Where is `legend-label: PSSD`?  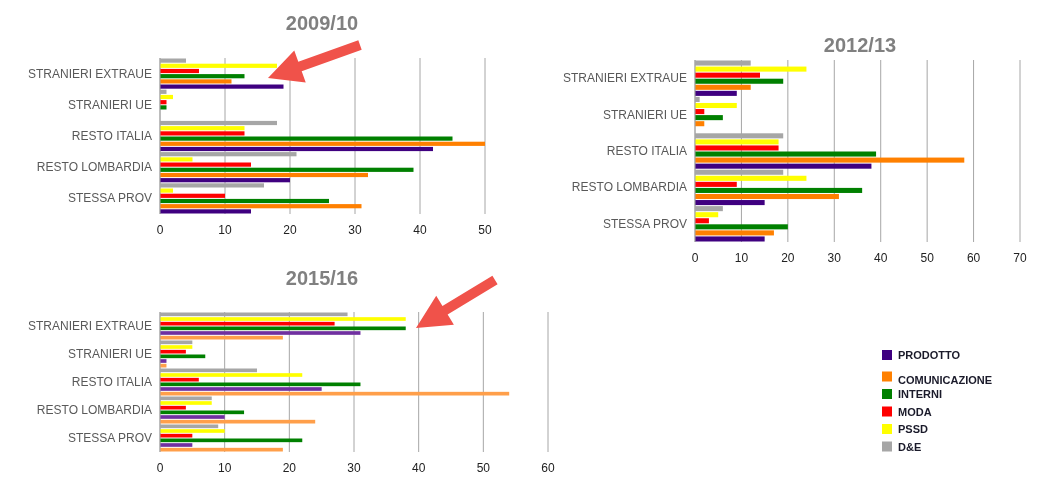
legend-label: PSSD is located at coordinates (913, 429).